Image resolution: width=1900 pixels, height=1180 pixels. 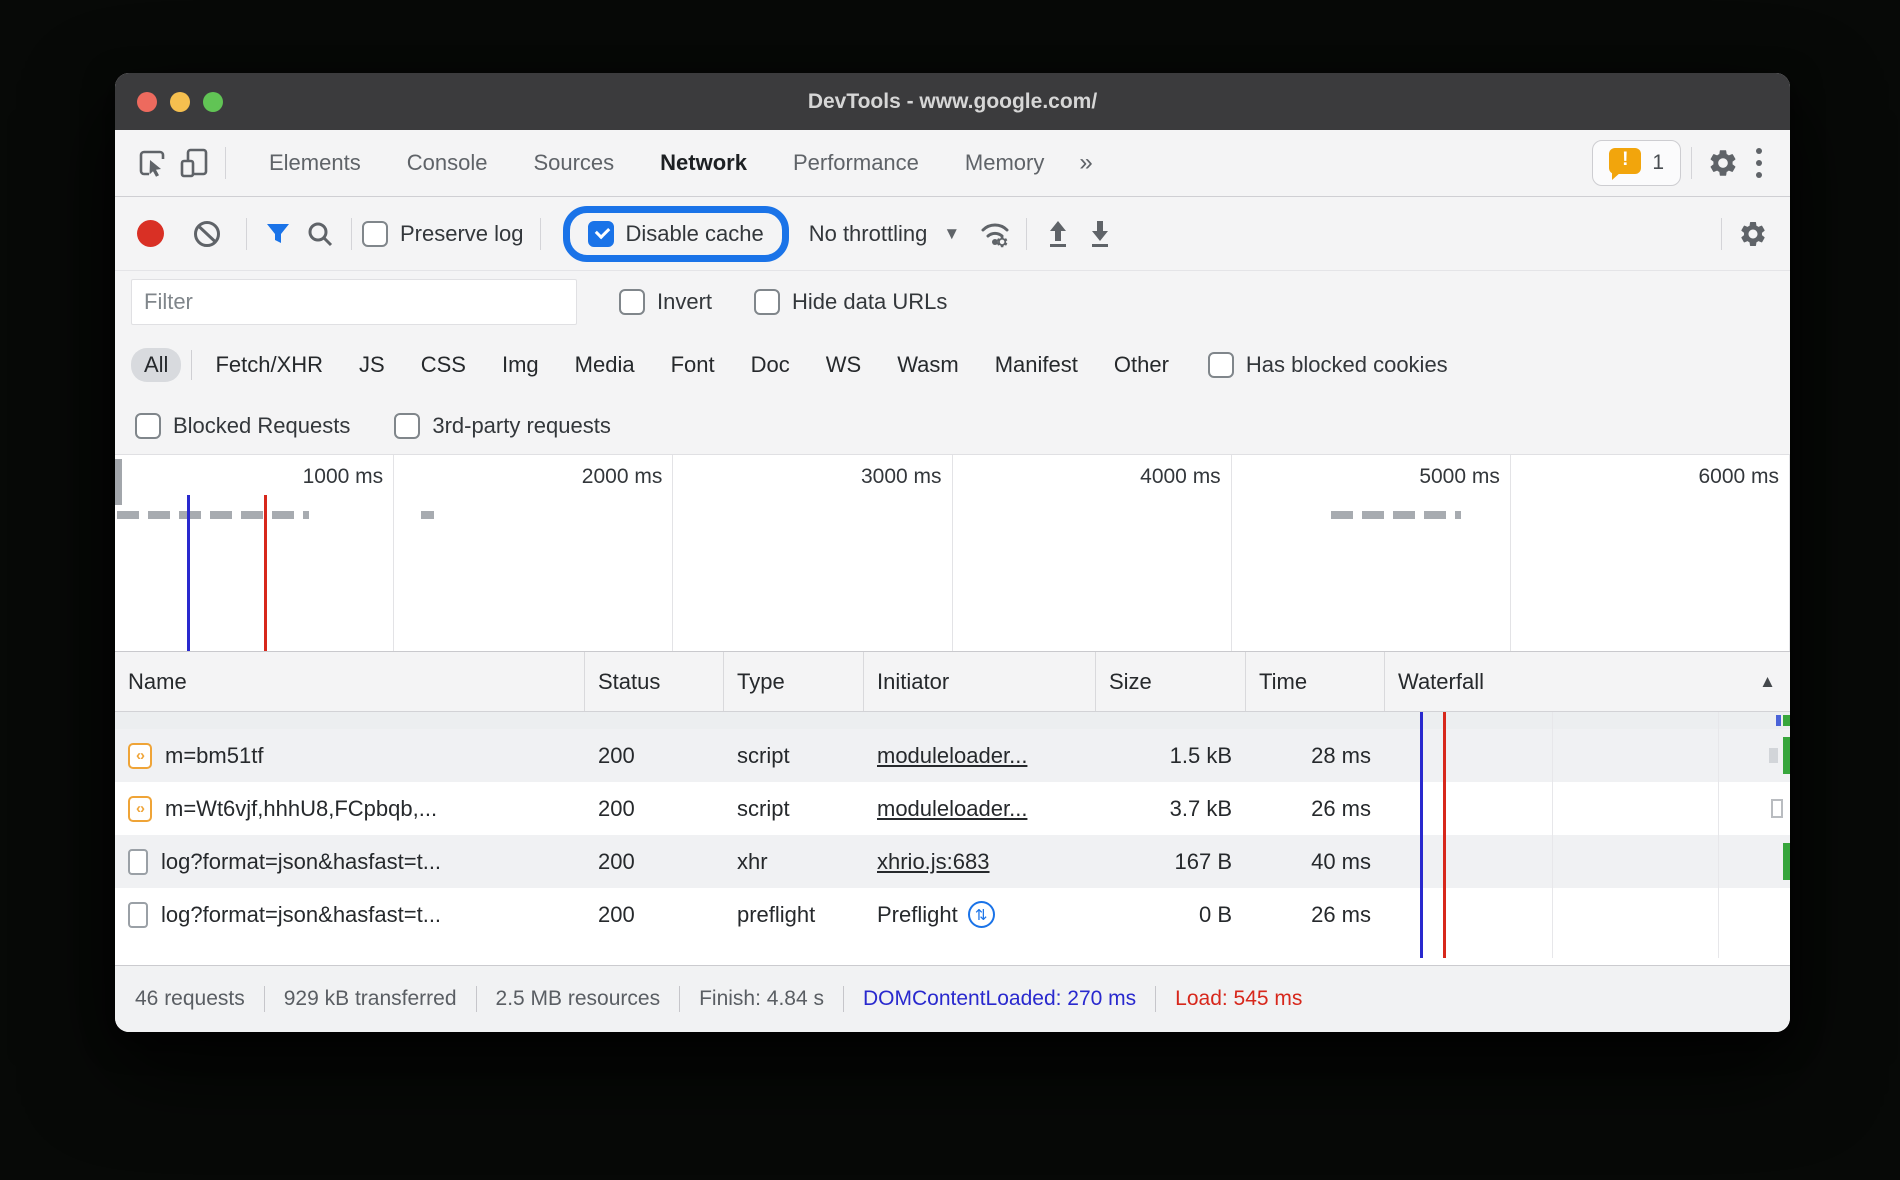 What do you see at coordinates (354, 302) in the screenshot?
I see `filter-input` at bounding box center [354, 302].